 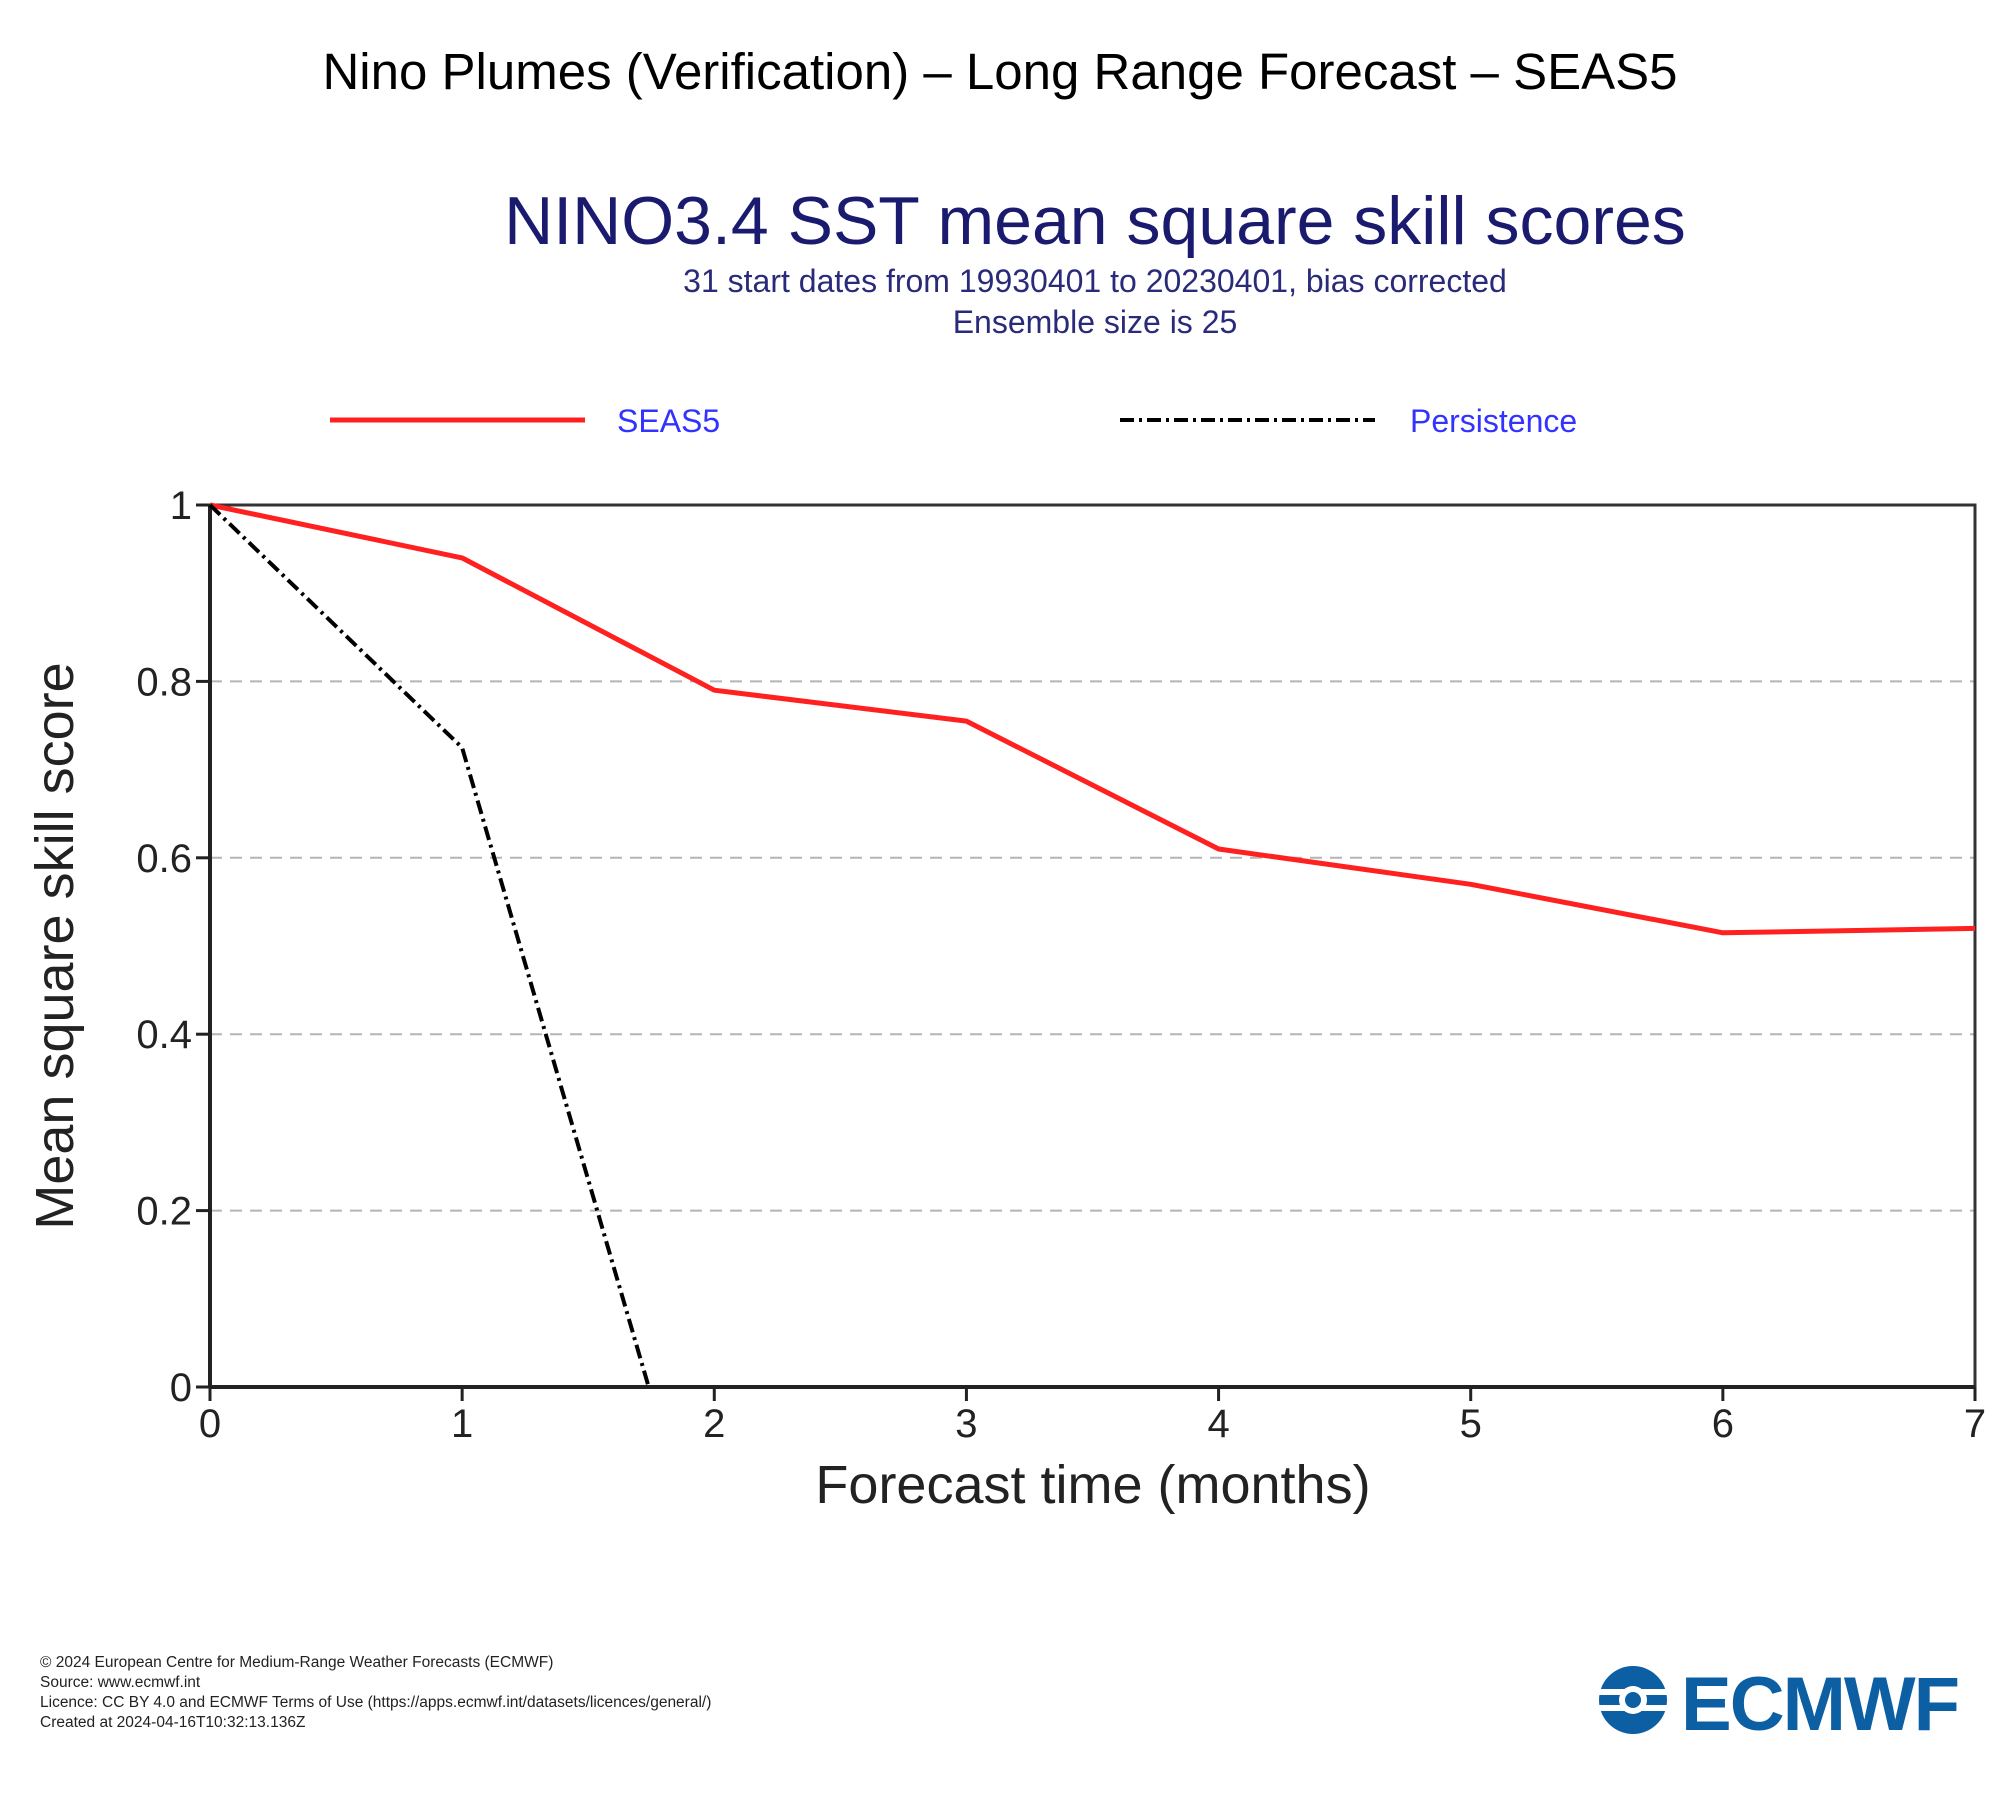 I want to click on legend-label-seas5: SEAS5, so click(x=668, y=421).